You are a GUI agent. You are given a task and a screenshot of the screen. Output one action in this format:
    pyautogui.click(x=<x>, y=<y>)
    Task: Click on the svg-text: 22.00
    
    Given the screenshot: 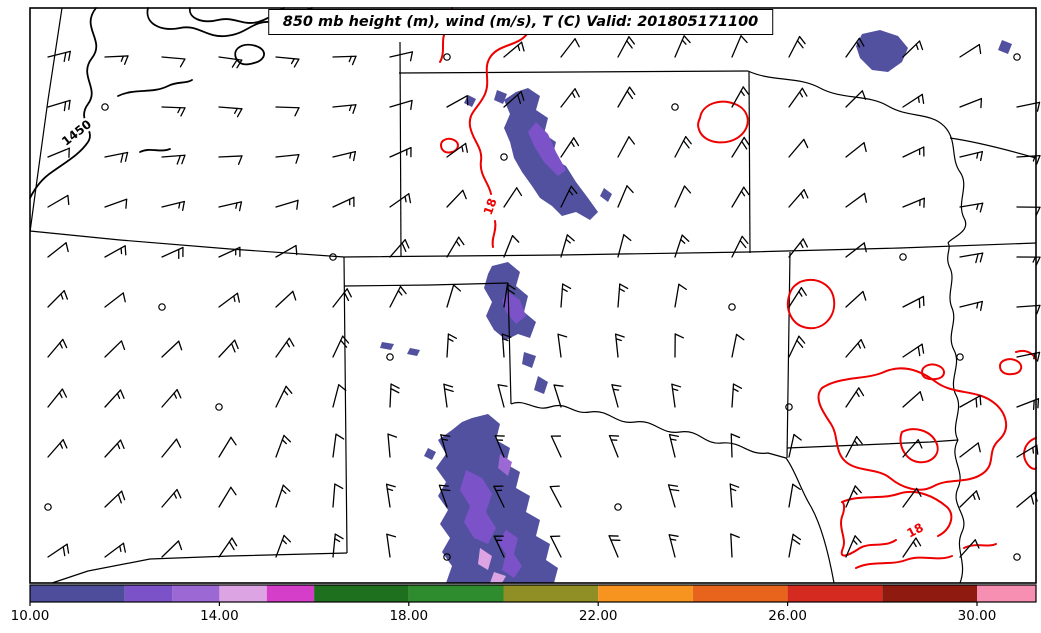 What is the action you would take?
    pyautogui.click(x=598, y=616)
    